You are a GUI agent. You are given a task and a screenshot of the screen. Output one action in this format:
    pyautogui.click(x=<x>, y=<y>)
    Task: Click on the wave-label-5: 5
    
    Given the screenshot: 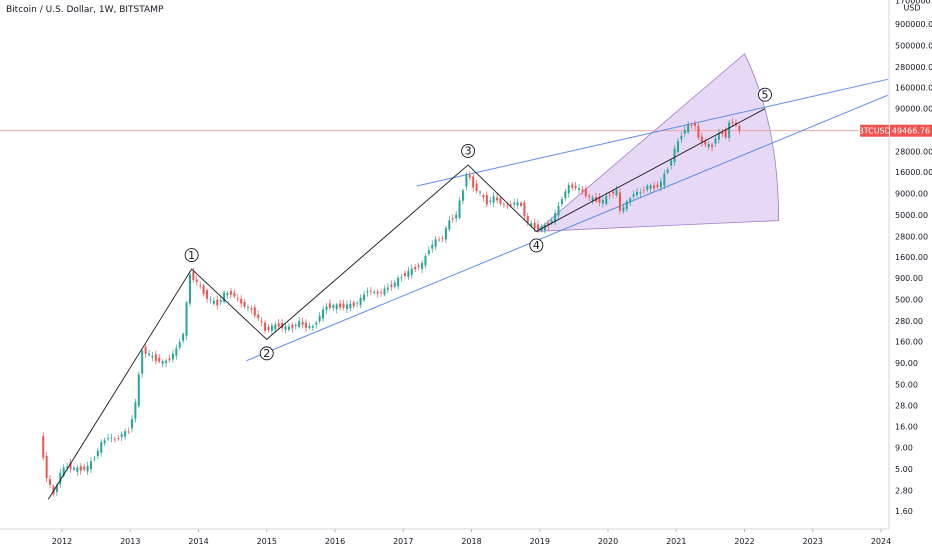 What is the action you would take?
    pyautogui.click(x=765, y=94)
    